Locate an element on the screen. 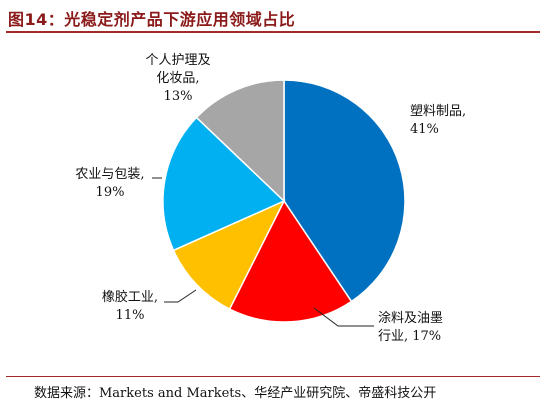 The width and height of the screenshot is (546, 405). title-divider is located at coordinates (273, 32).